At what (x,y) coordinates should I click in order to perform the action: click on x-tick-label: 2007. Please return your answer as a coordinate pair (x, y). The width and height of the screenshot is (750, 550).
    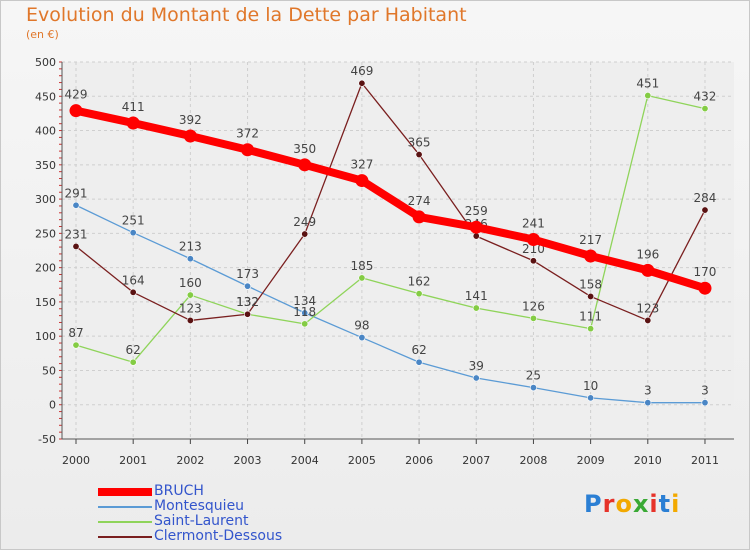
    Looking at the image, I should click on (476, 460).